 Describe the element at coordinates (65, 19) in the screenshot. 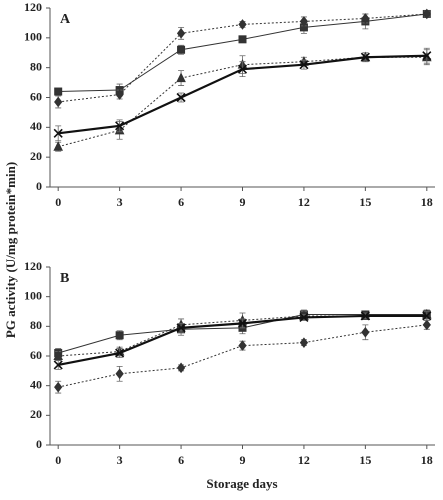

I see `panel-label: A` at that location.